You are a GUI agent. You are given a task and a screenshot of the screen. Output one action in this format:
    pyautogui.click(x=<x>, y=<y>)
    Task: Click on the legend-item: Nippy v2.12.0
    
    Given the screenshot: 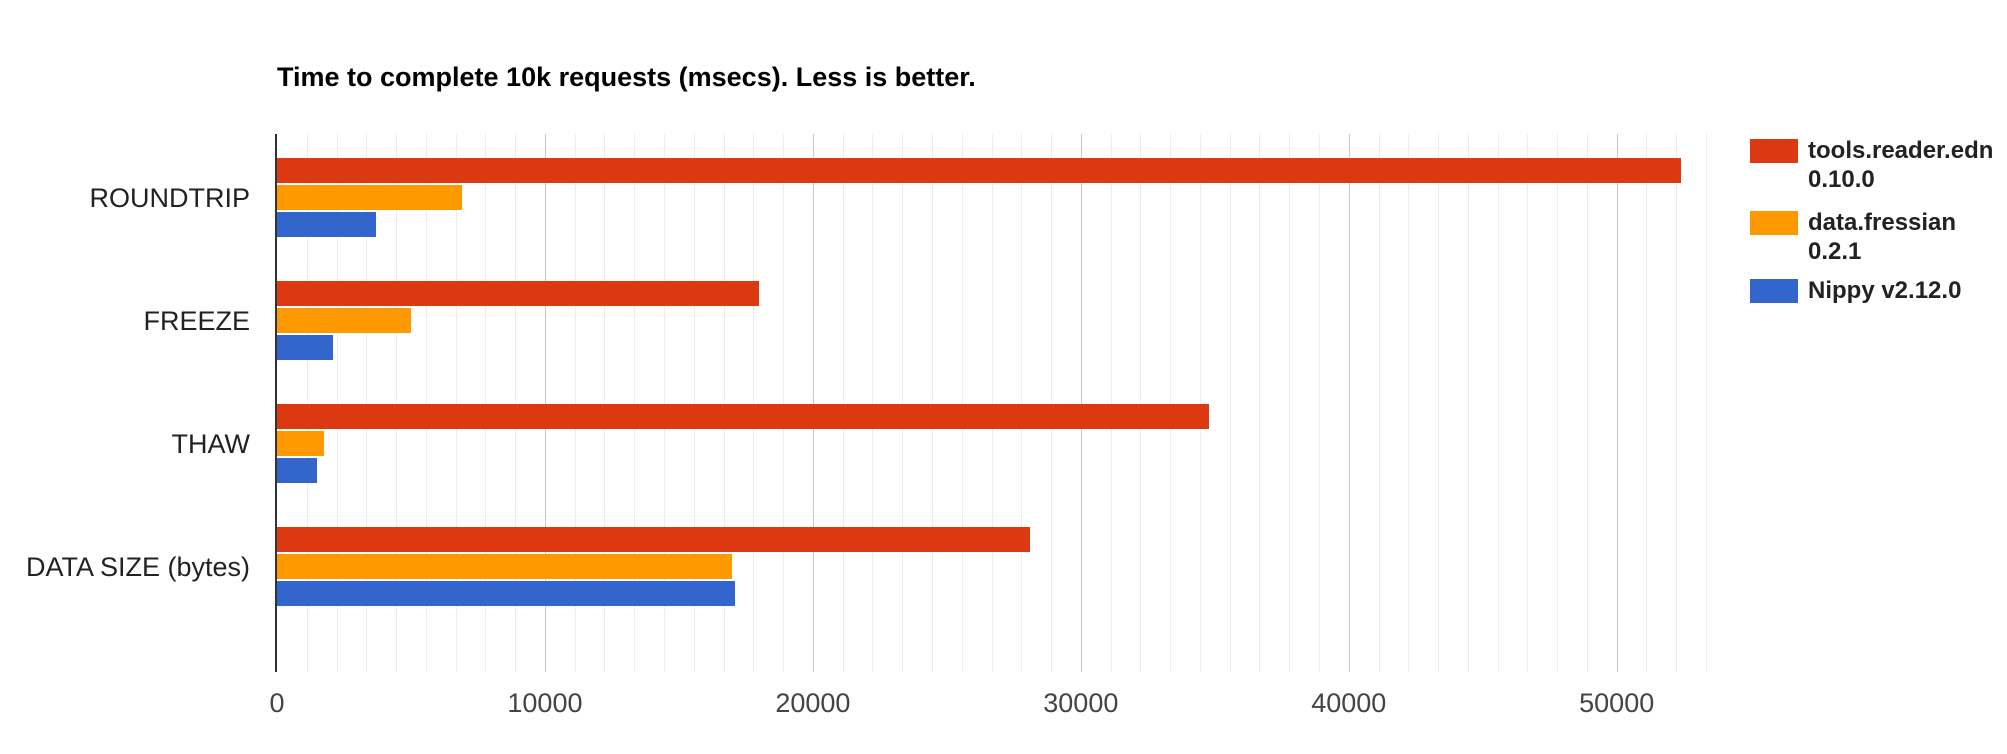 What is the action you would take?
    pyautogui.click(x=1855, y=290)
    